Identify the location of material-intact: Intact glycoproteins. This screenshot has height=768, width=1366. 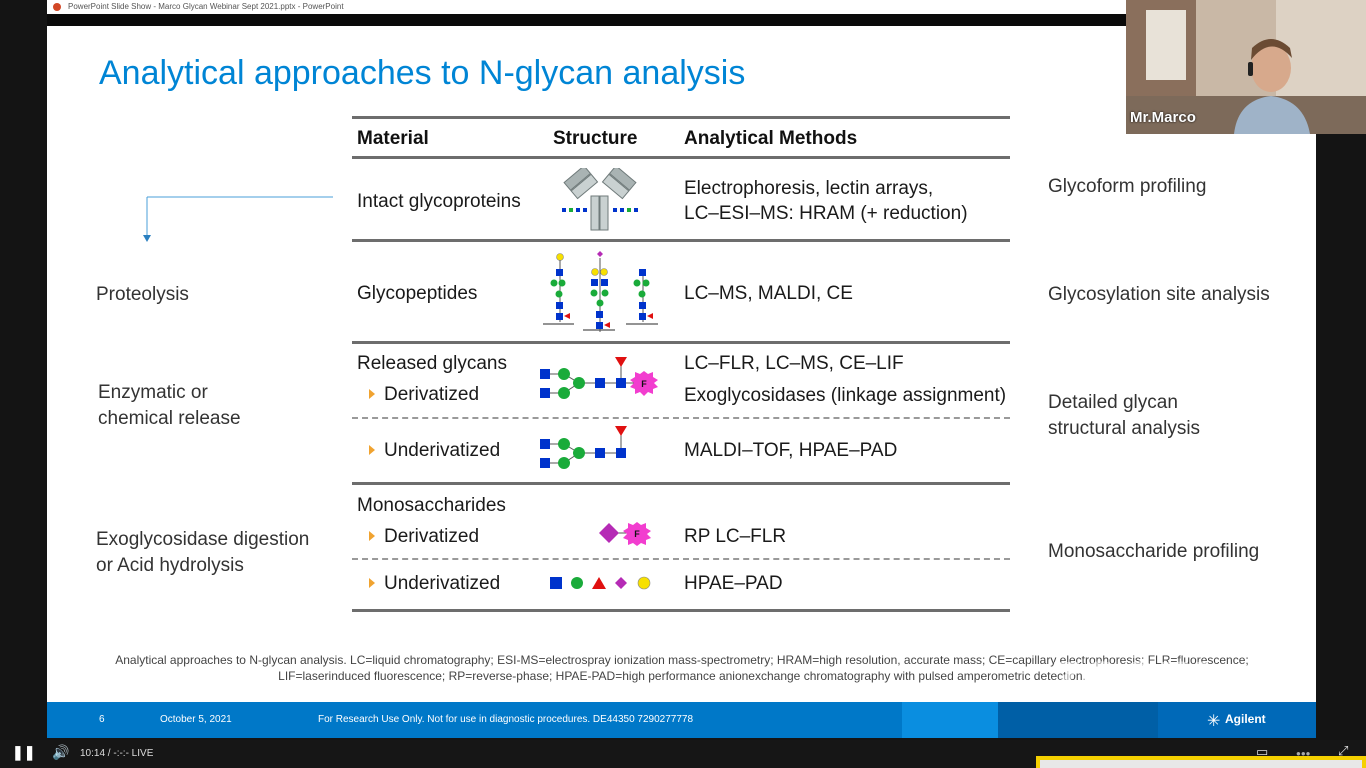
(439, 201).